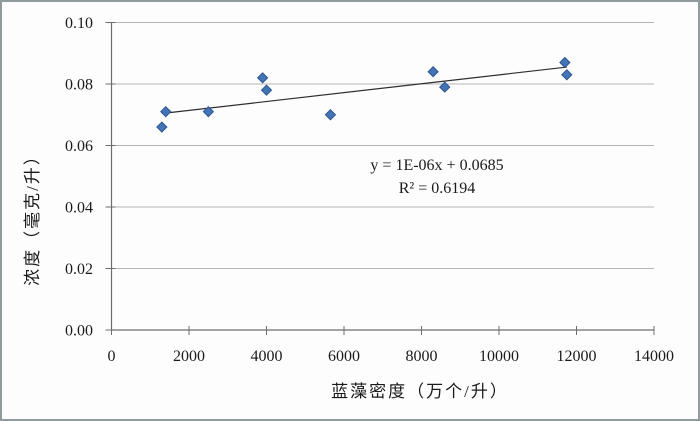  I want to click on trendline-equation: y = 1E-06x + 0.0685, so click(436, 165).